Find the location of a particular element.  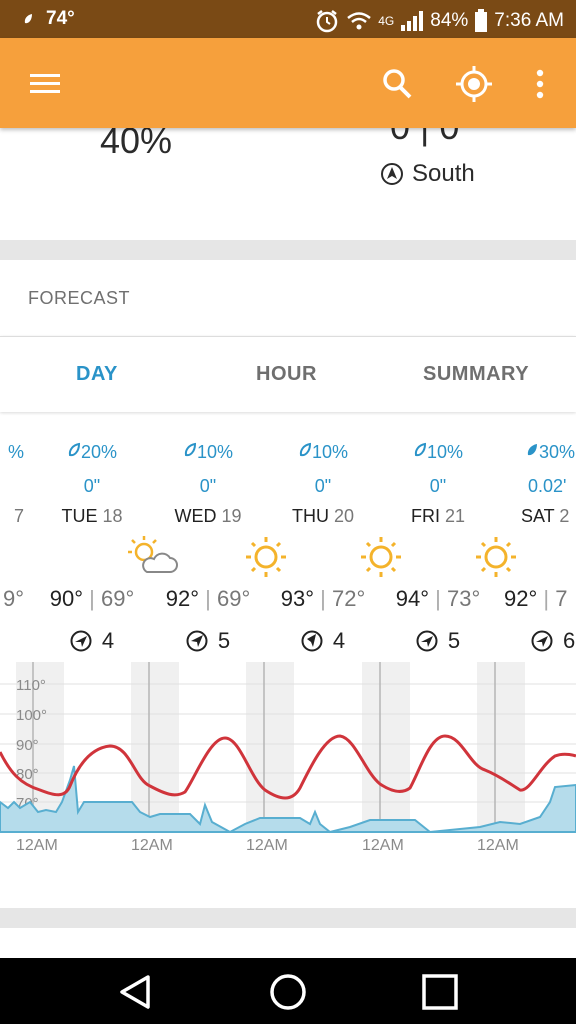

day-temps: 92° | 7 is located at coordinates (536, 598).